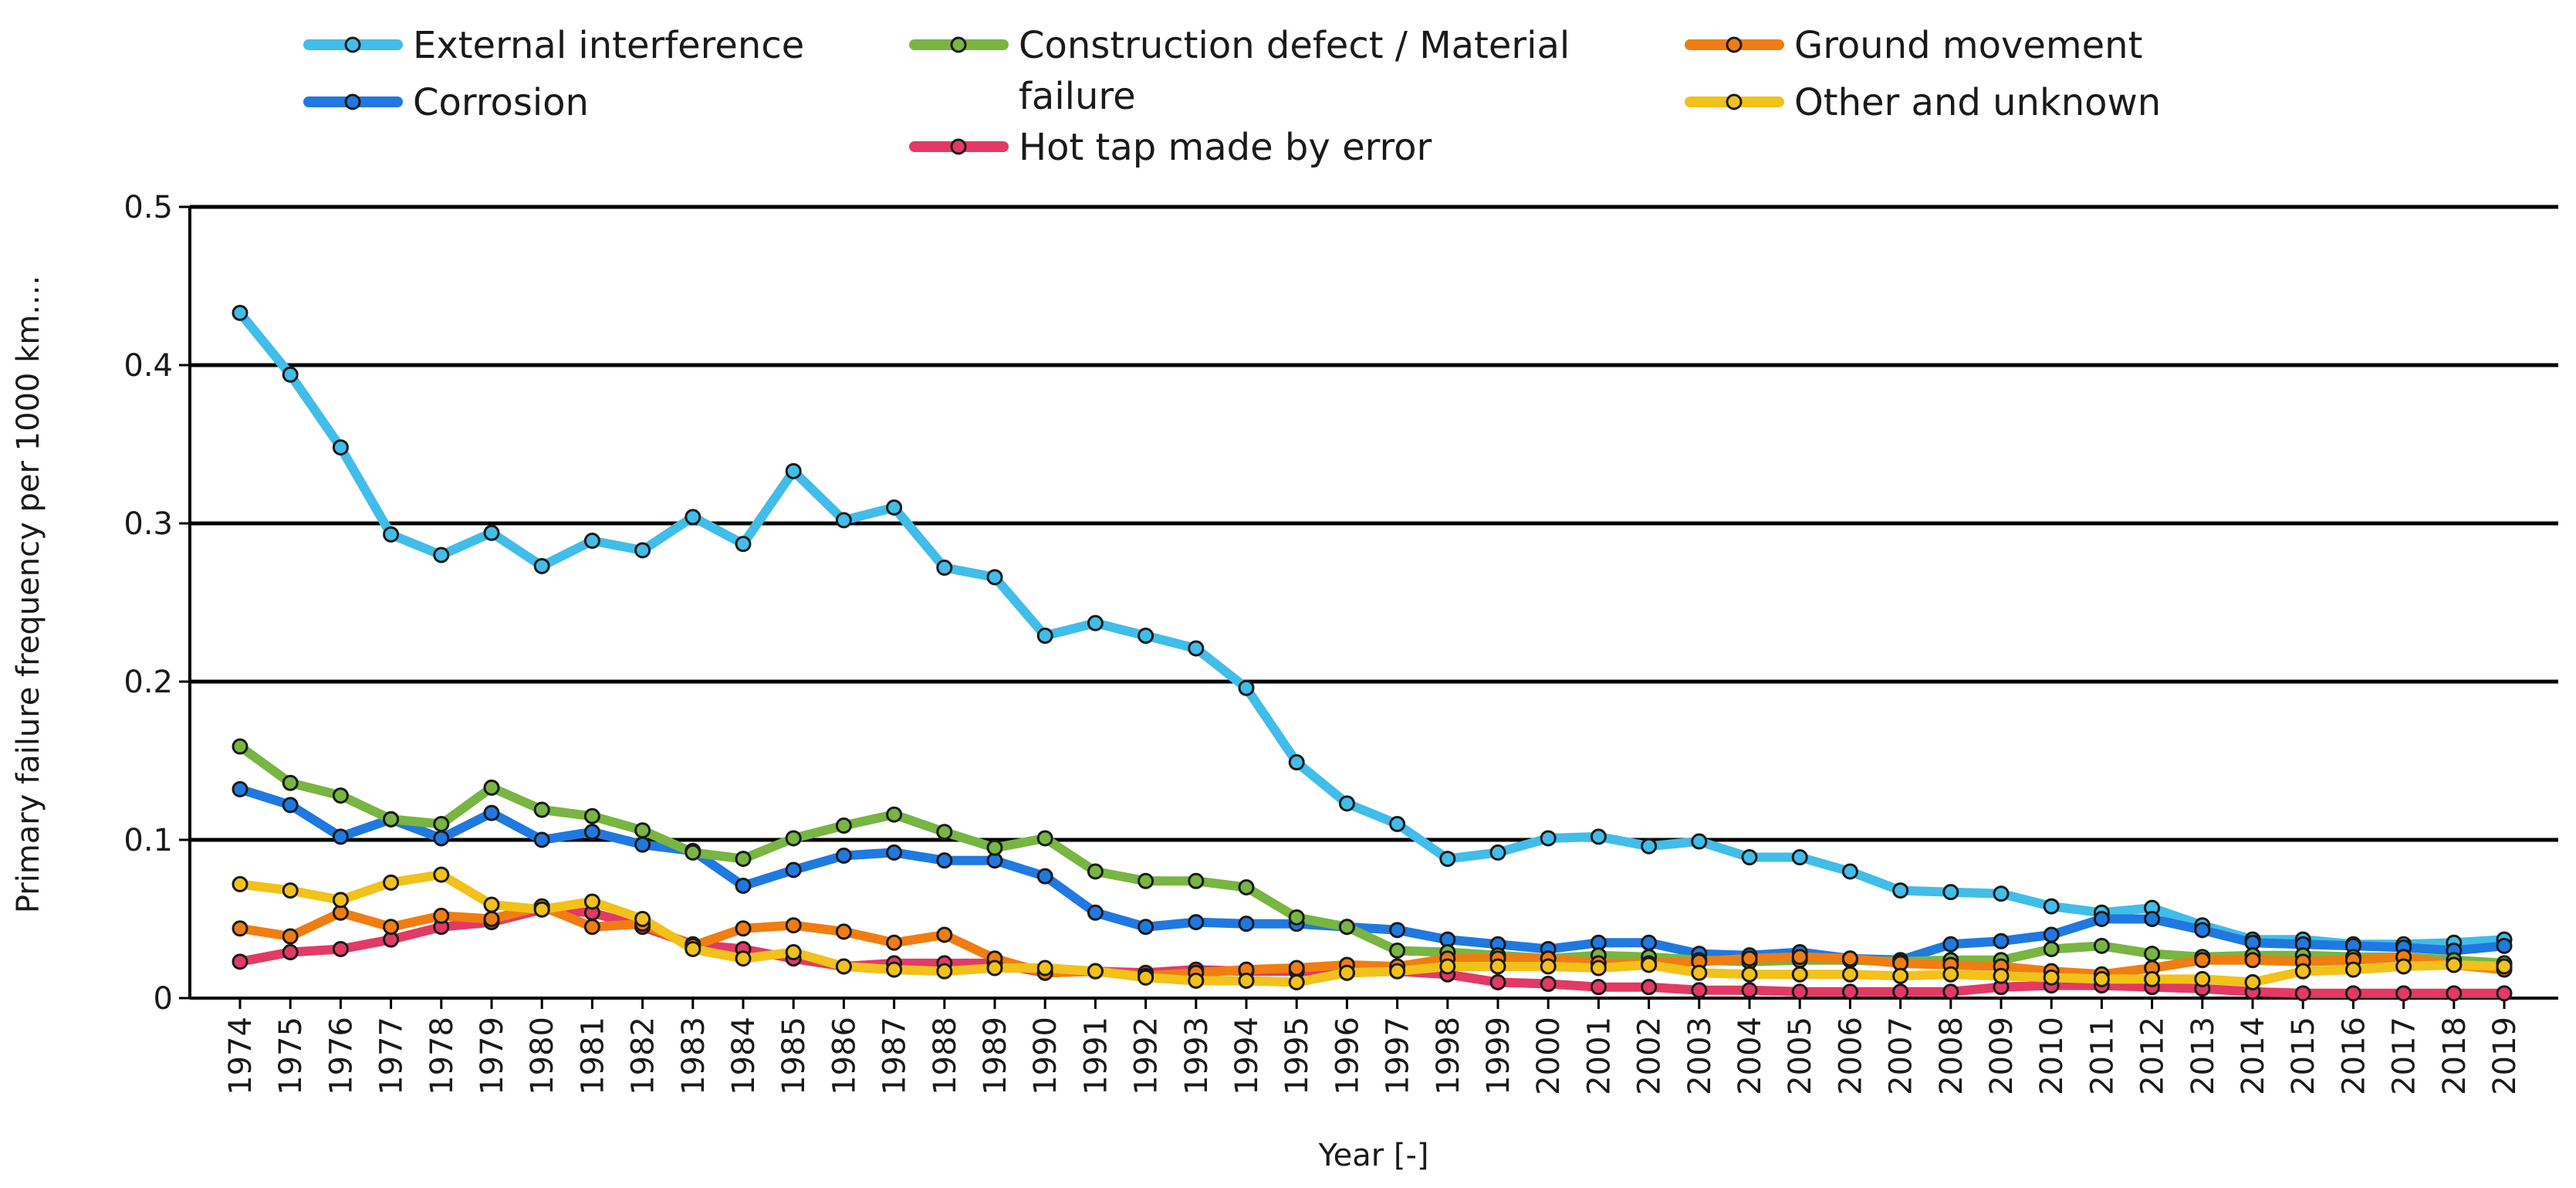 The height and width of the screenshot is (1188, 2576). Describe the element at coordinates (291, 1056) in the screenshot. I see `x-tick-label: 1975` at that location.